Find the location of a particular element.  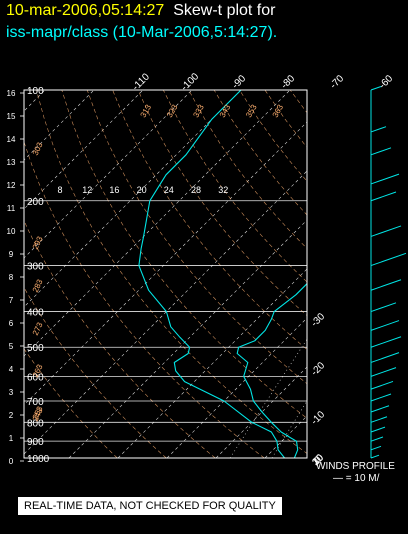

adiabat-label: 333 is located at coordinates (198, 111).